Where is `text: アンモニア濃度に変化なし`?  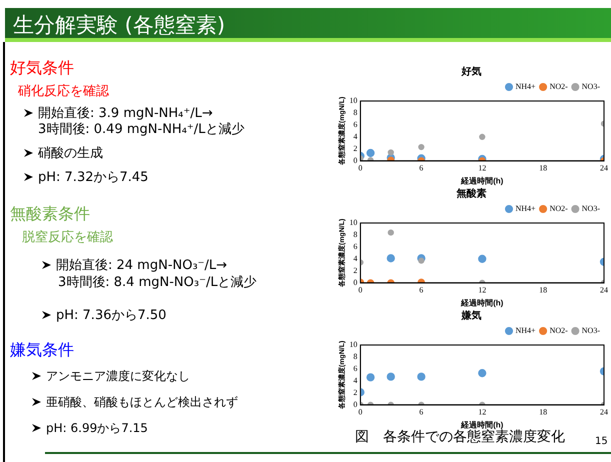 text: アンモニア濃度に変化なし is located at coordinates (118, 376).